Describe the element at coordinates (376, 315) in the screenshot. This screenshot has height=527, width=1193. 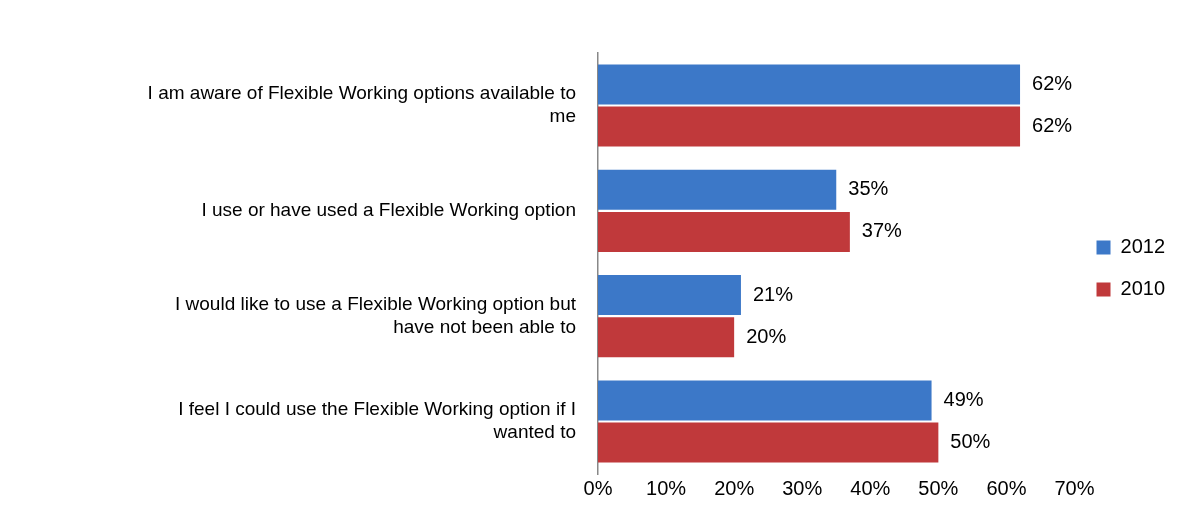
I see `y-tick-label: I would like to use a Flexible Working option but have not been able to` at that location.